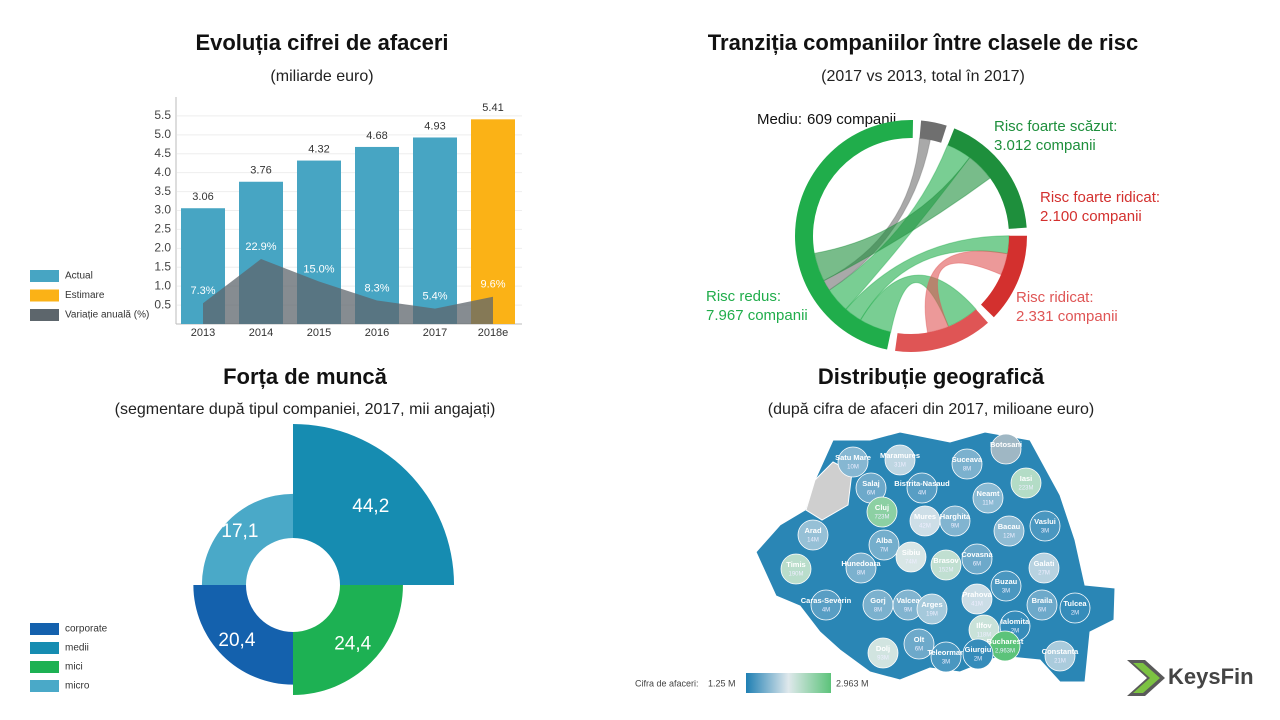 Image resolution: width=1280 pixels, height=720 pixels. What do you see at coordinates (1091, 216) in the screenshot?
I see `group-value: 2.100 companii` at bounding box center [1091, 216].